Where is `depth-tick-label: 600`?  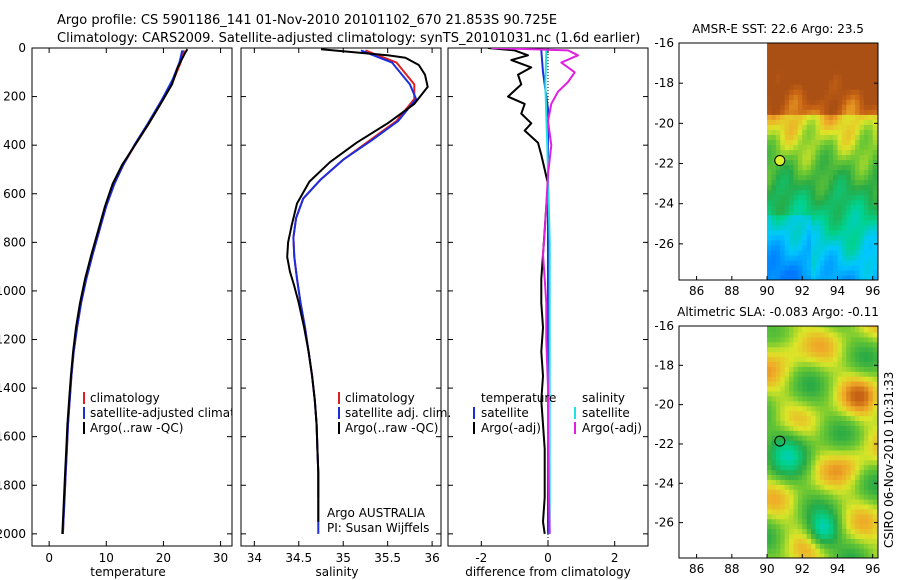 depth-tick-label: 600 is located at coordinates (14, 194).